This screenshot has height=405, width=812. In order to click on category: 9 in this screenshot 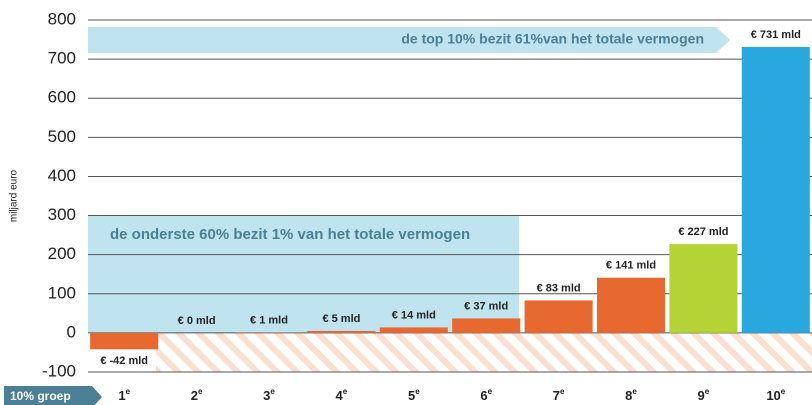, I will do `click(701, 395)`.